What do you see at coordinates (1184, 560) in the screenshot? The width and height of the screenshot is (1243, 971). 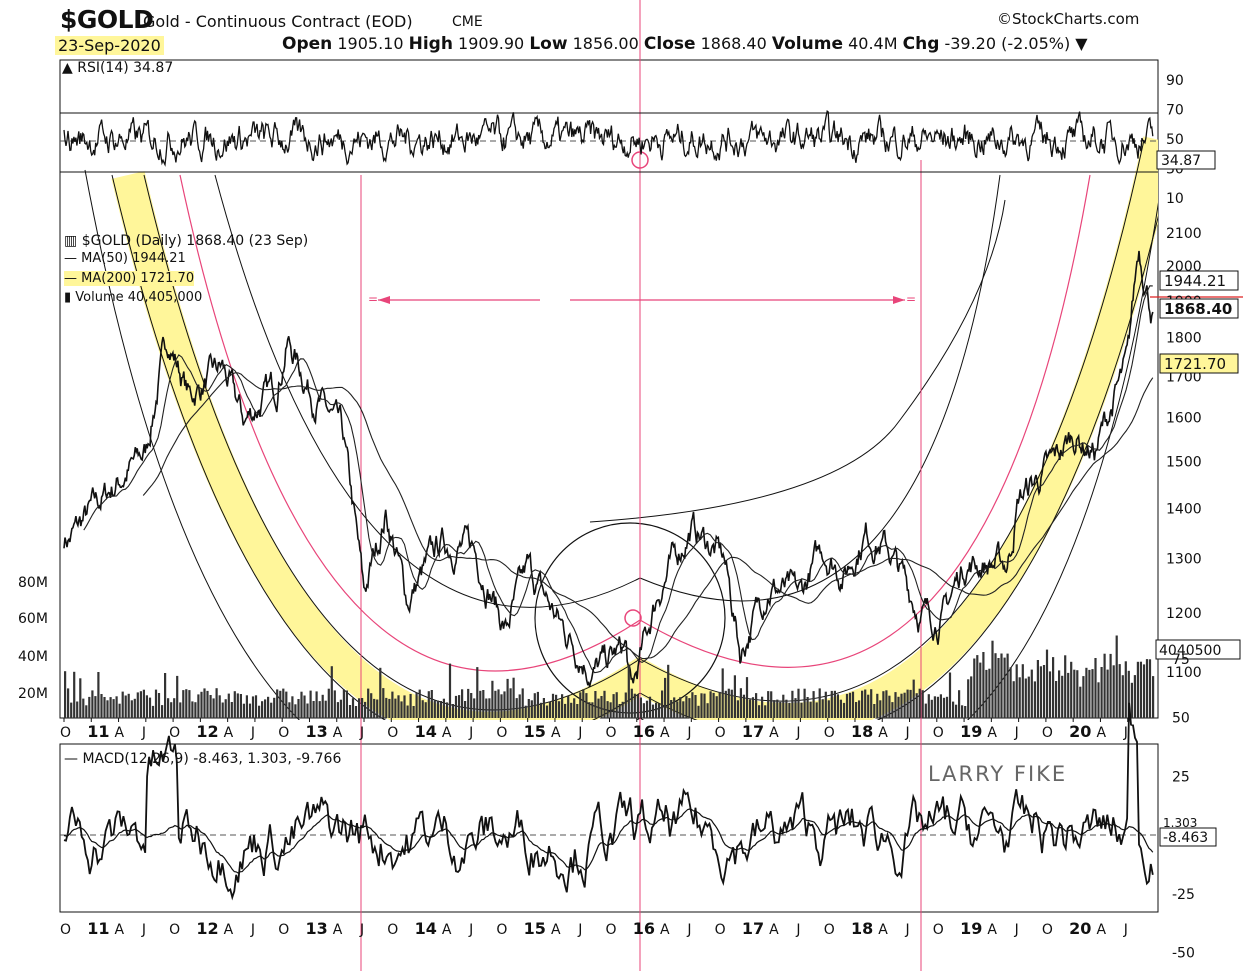 I see `price-tick-label: 1300` at bounding box center [1184, 560].